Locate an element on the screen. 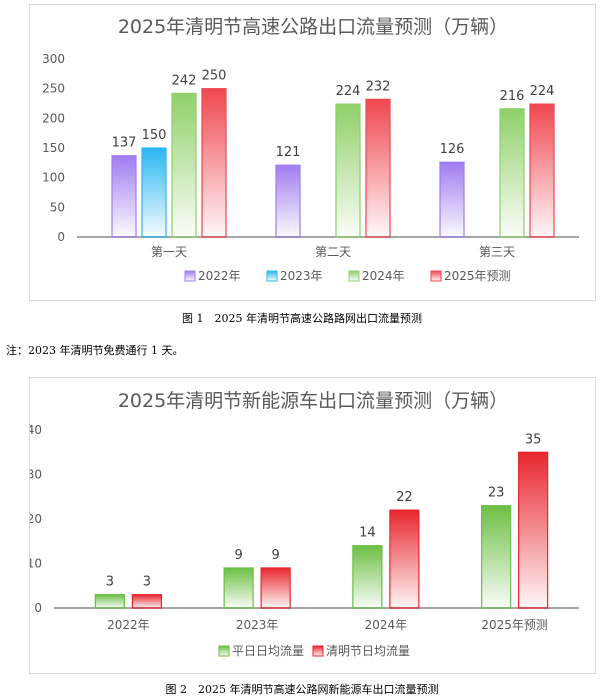 The width and height of the screenshot is (604, 699). data-label: 150 is located at coordinates (154, 135).